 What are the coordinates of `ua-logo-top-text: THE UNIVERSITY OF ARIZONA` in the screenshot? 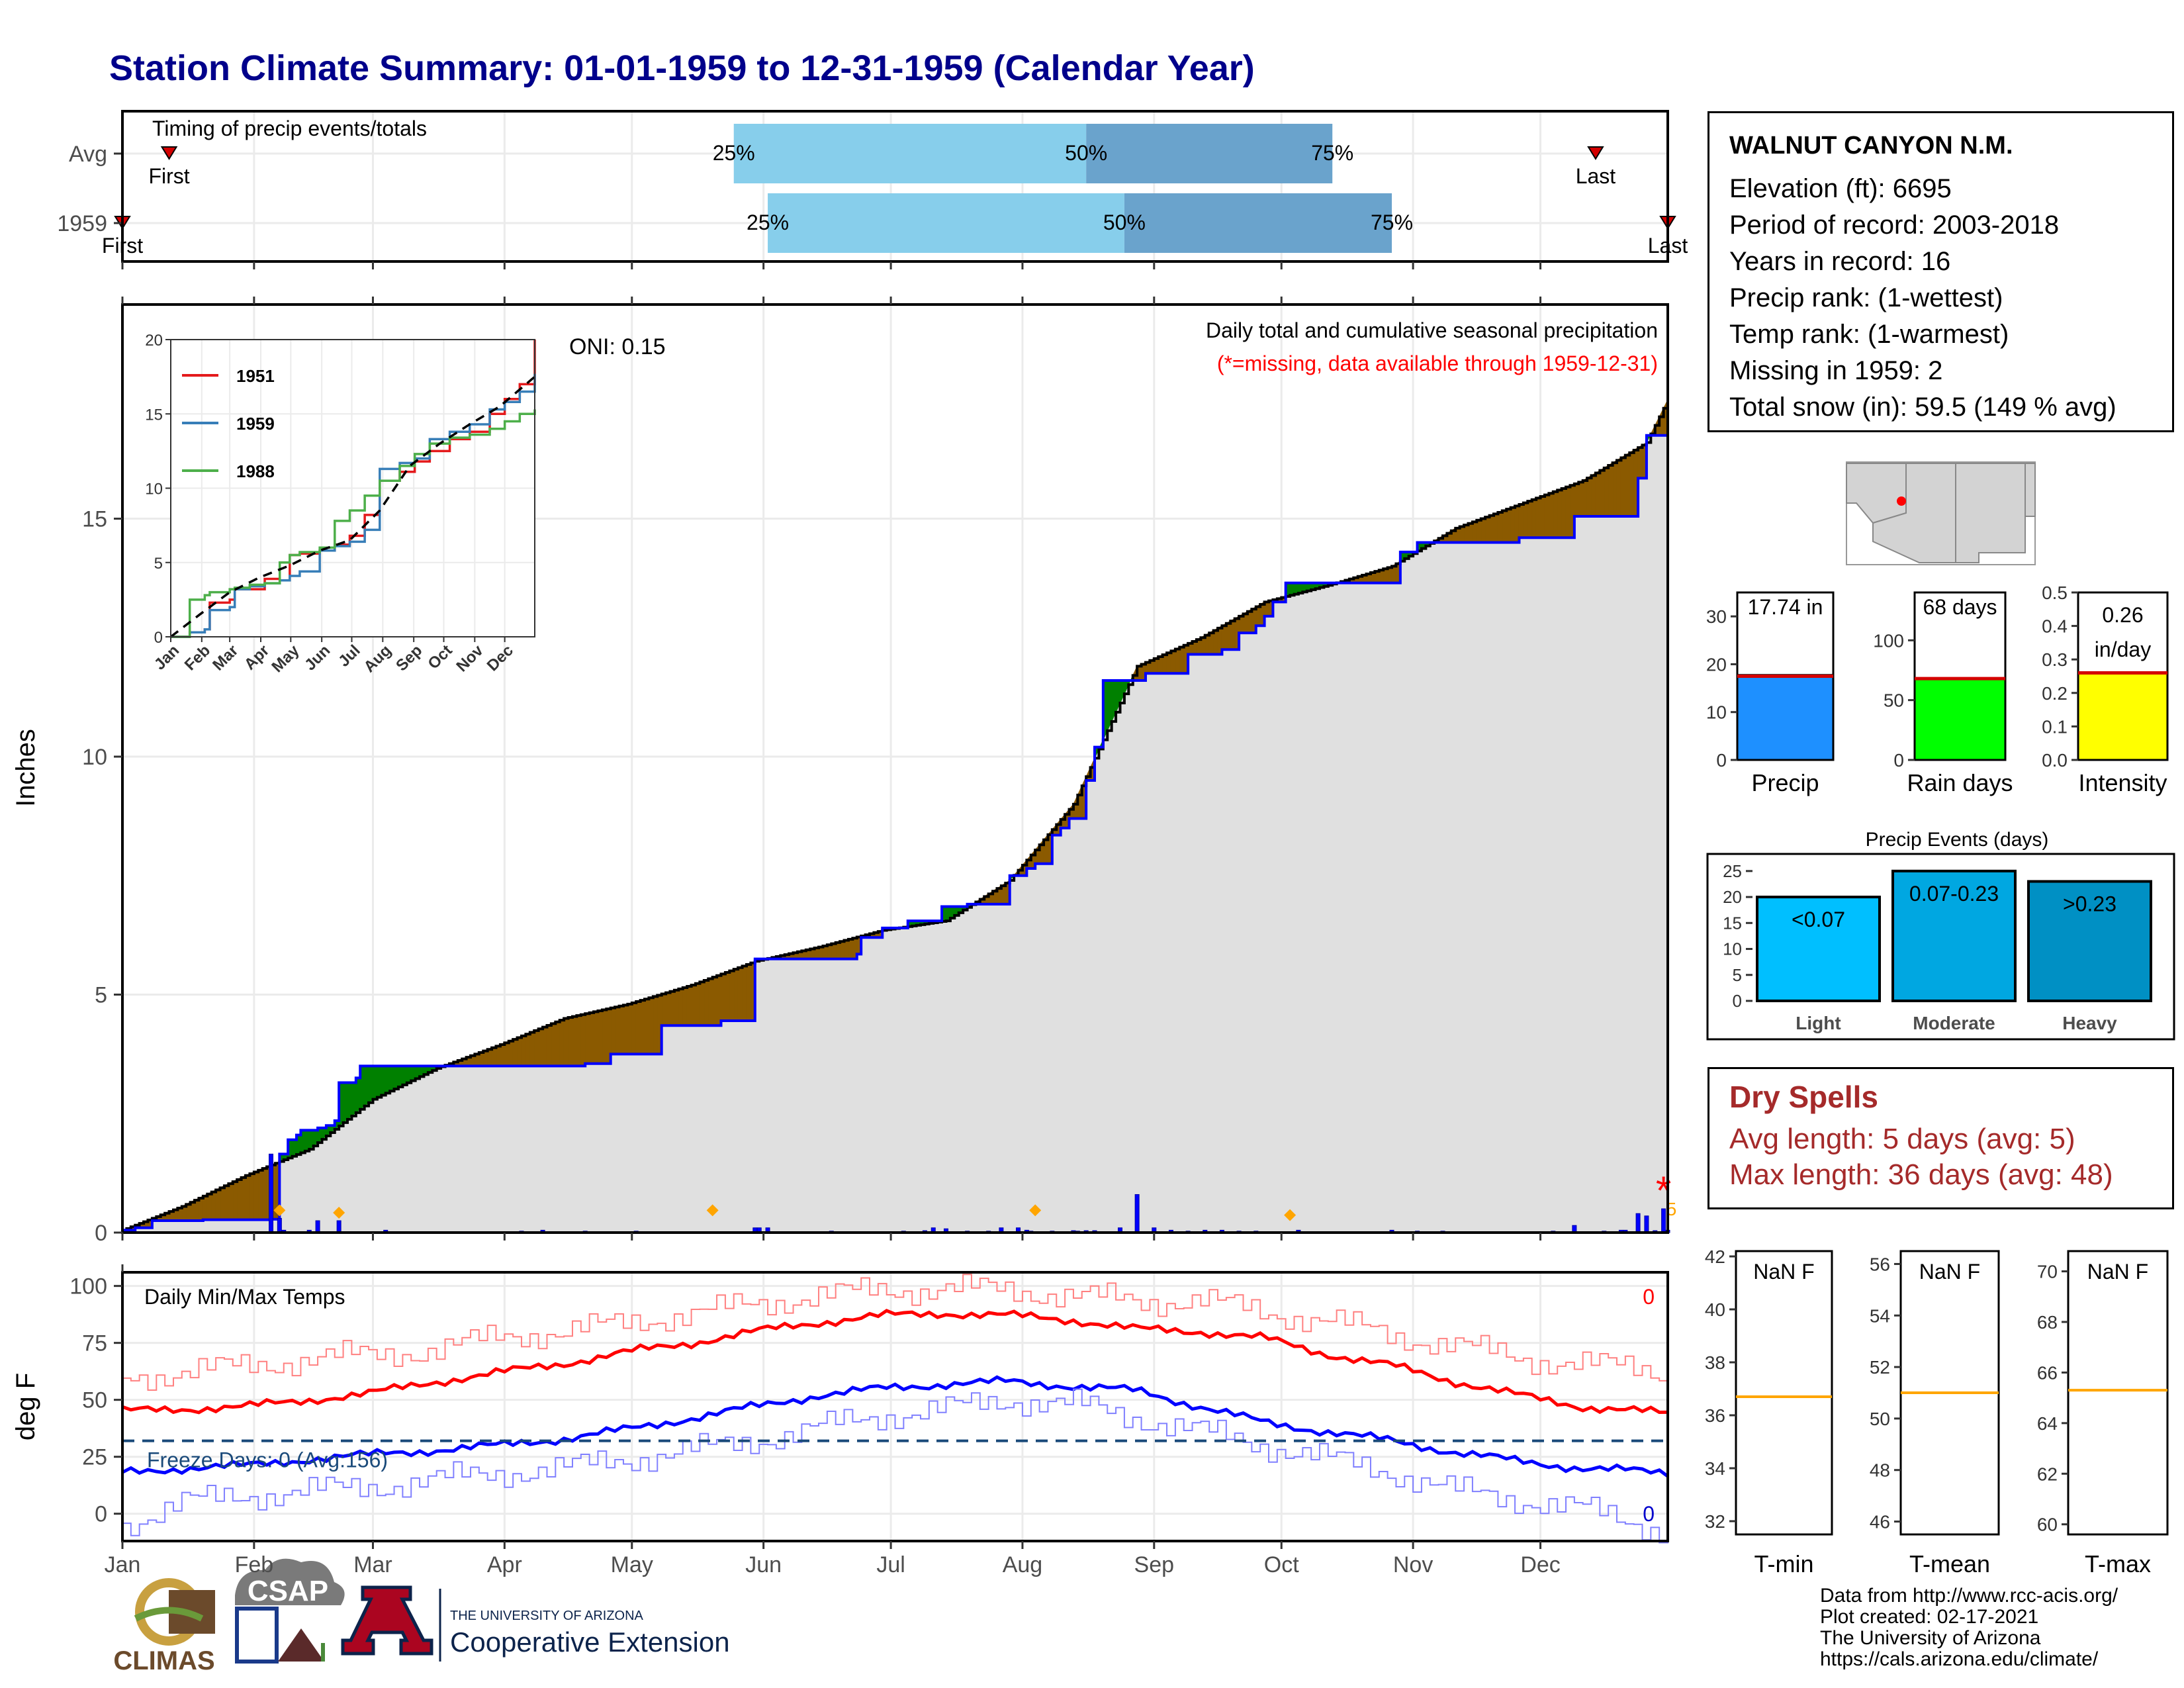 It's located at (547, 1616).